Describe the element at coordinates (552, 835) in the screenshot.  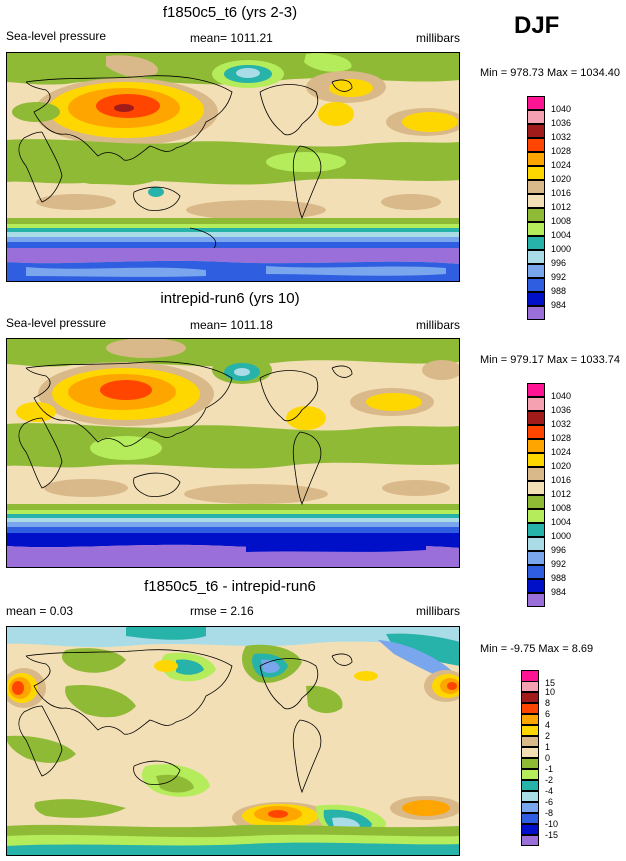
I see `panel-3-tick: -15` at that location.